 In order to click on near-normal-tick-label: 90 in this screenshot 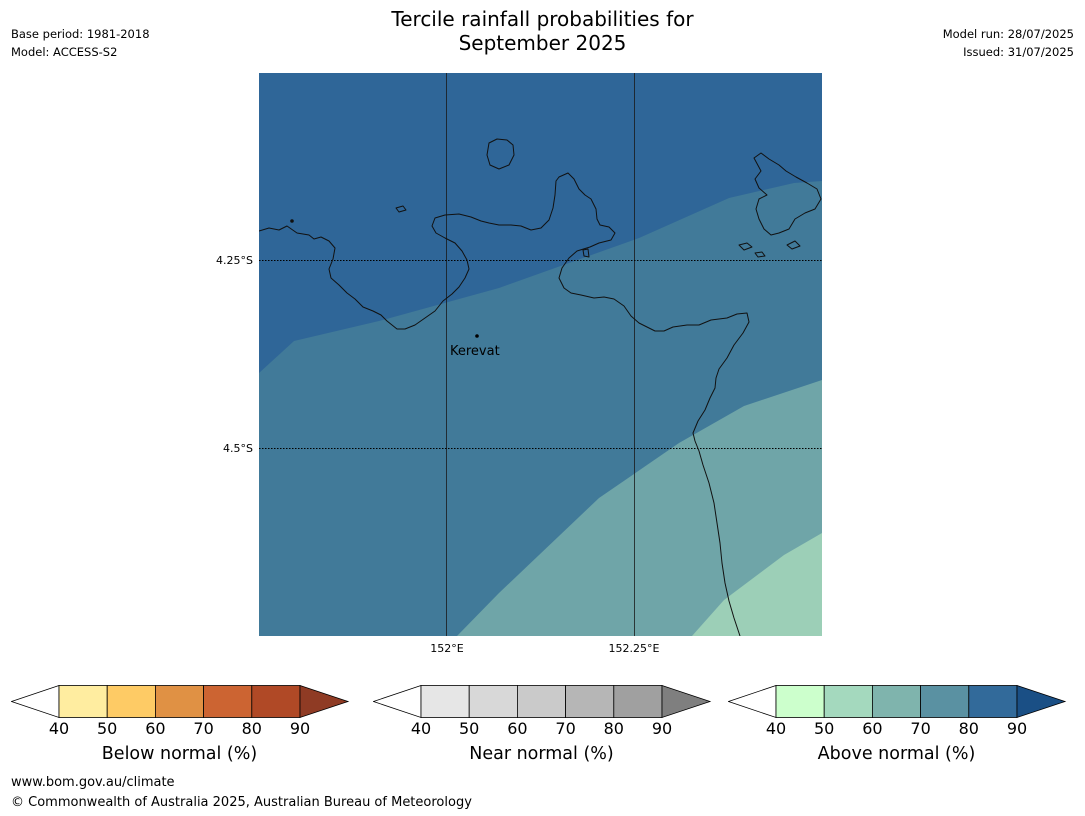, I will do `click(662, 728)`.